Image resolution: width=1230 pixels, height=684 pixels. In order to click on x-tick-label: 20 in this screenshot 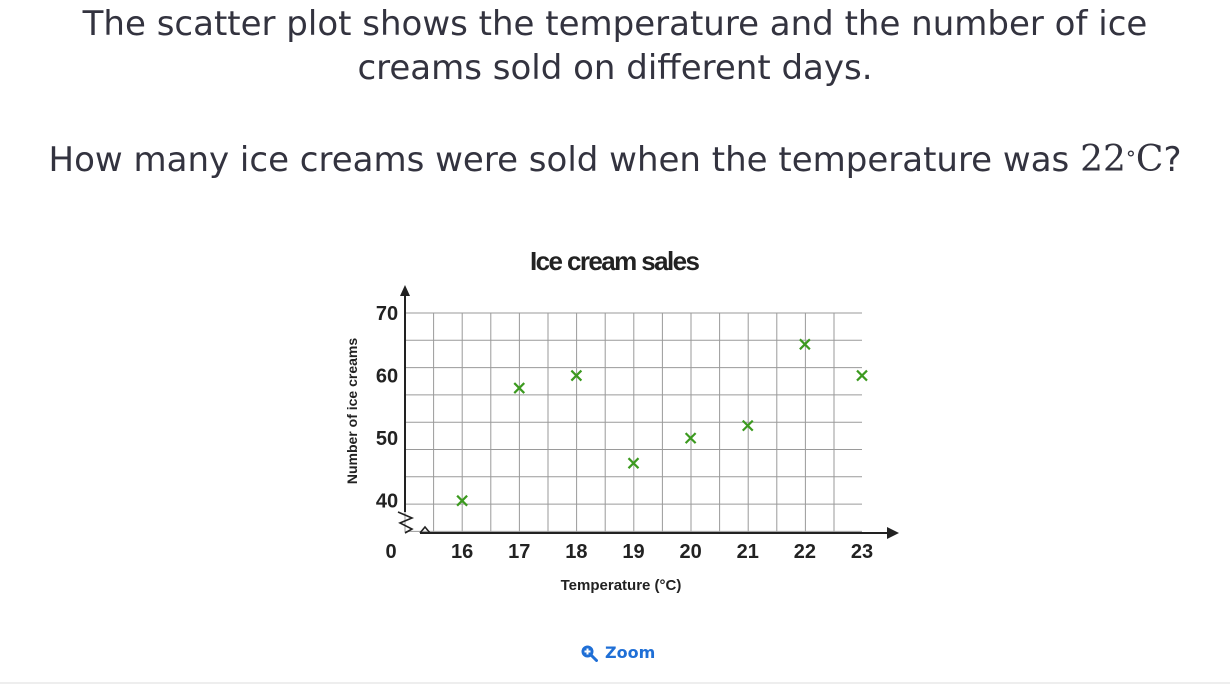, I will do `click(691, 552)`.